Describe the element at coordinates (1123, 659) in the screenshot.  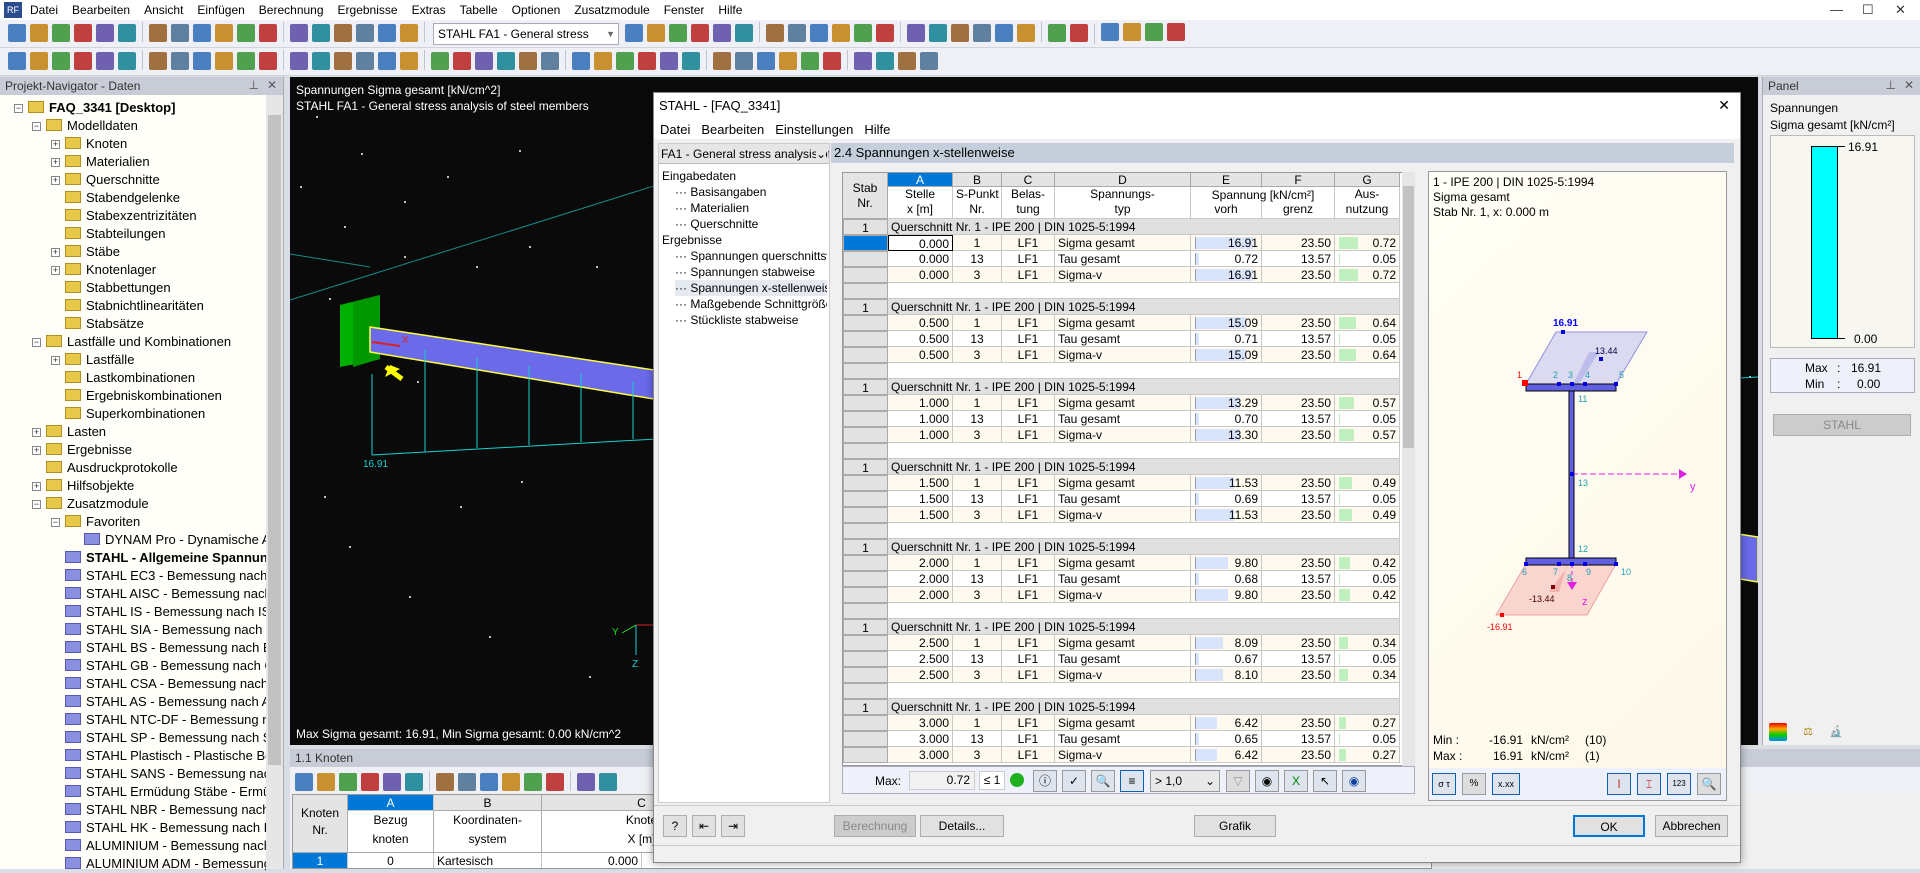
I see `cell-spannungstyp: Tau gesamt` at that location.